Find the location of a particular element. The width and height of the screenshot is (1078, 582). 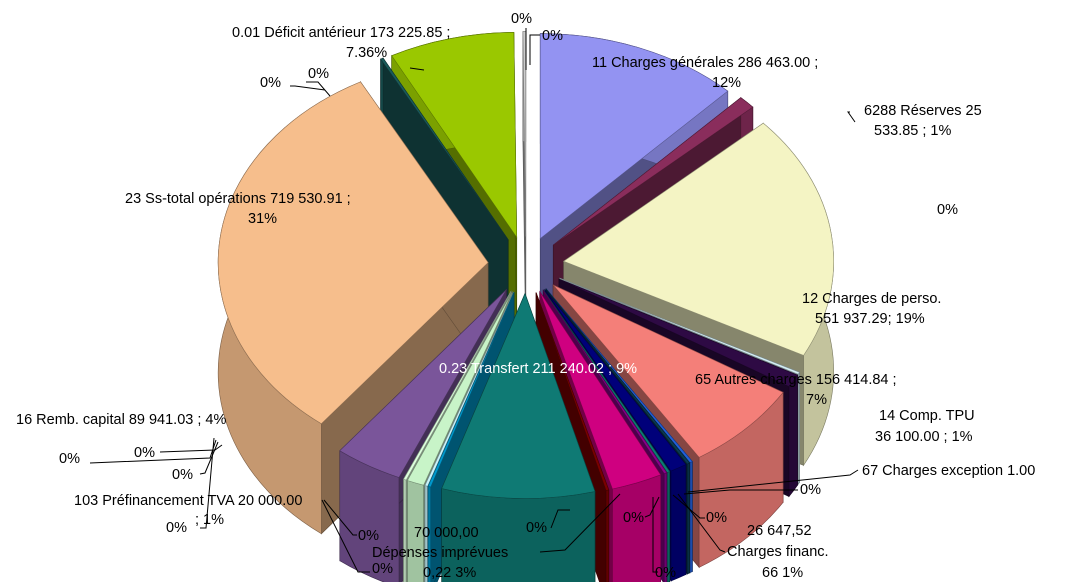

label-charges-perso: 12 Charges de perso. is located at coordinates (871, 299).